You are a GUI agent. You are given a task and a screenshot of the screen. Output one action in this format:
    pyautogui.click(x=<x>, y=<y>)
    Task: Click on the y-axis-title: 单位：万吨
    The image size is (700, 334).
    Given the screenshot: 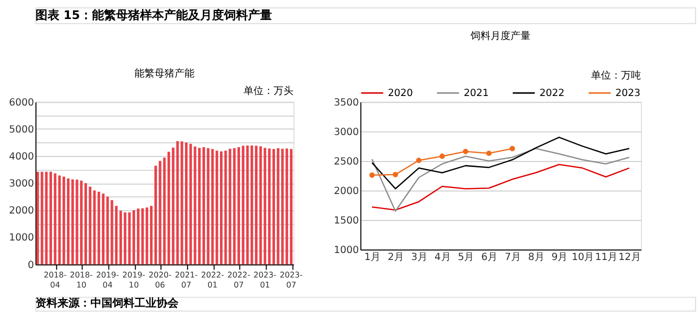 What is the action you would take?
    pyautogui.click(x=615, y=75)
    